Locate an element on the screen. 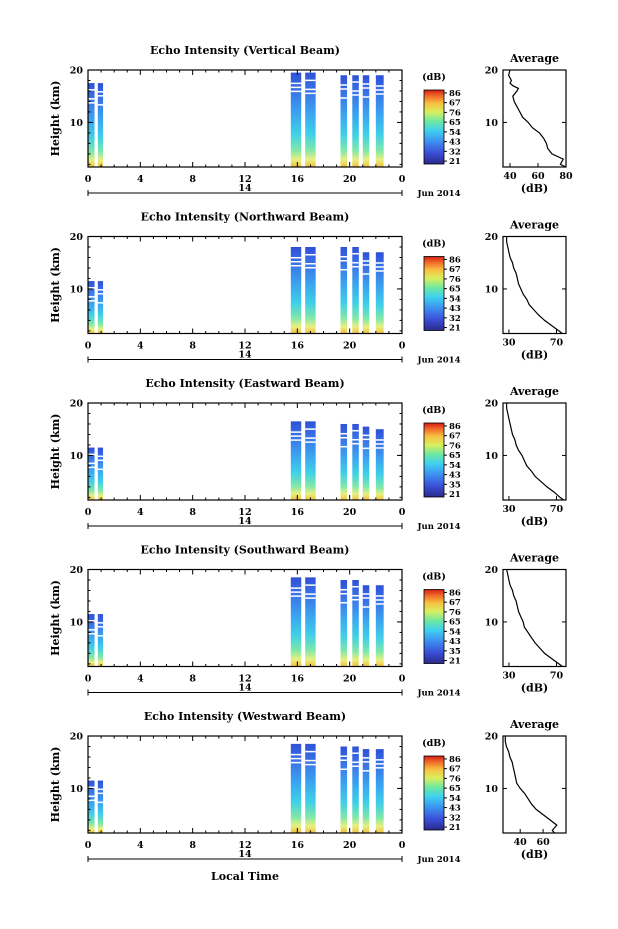 This screenshot has height=929, width=618. panel-title: Echo Intensity (Westward Beam) is located at coordinates (245, 716).